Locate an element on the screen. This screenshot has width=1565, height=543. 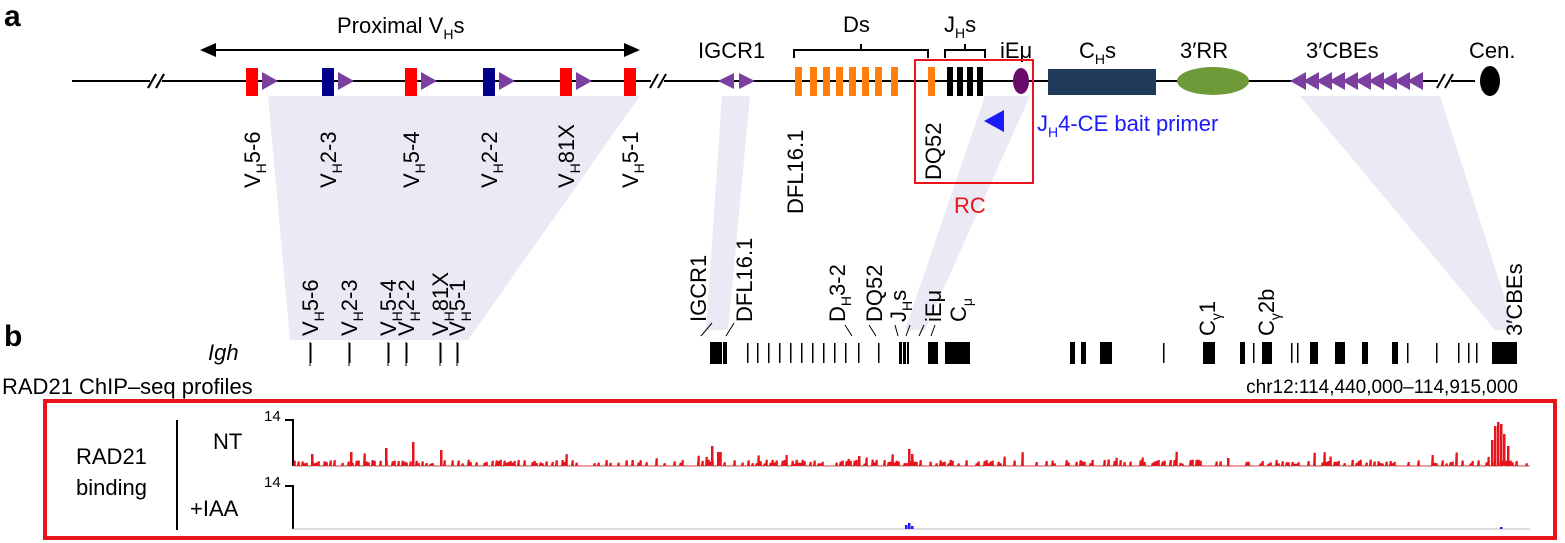
track-nt-ymax: 14 is located at coordinates (272, 416).